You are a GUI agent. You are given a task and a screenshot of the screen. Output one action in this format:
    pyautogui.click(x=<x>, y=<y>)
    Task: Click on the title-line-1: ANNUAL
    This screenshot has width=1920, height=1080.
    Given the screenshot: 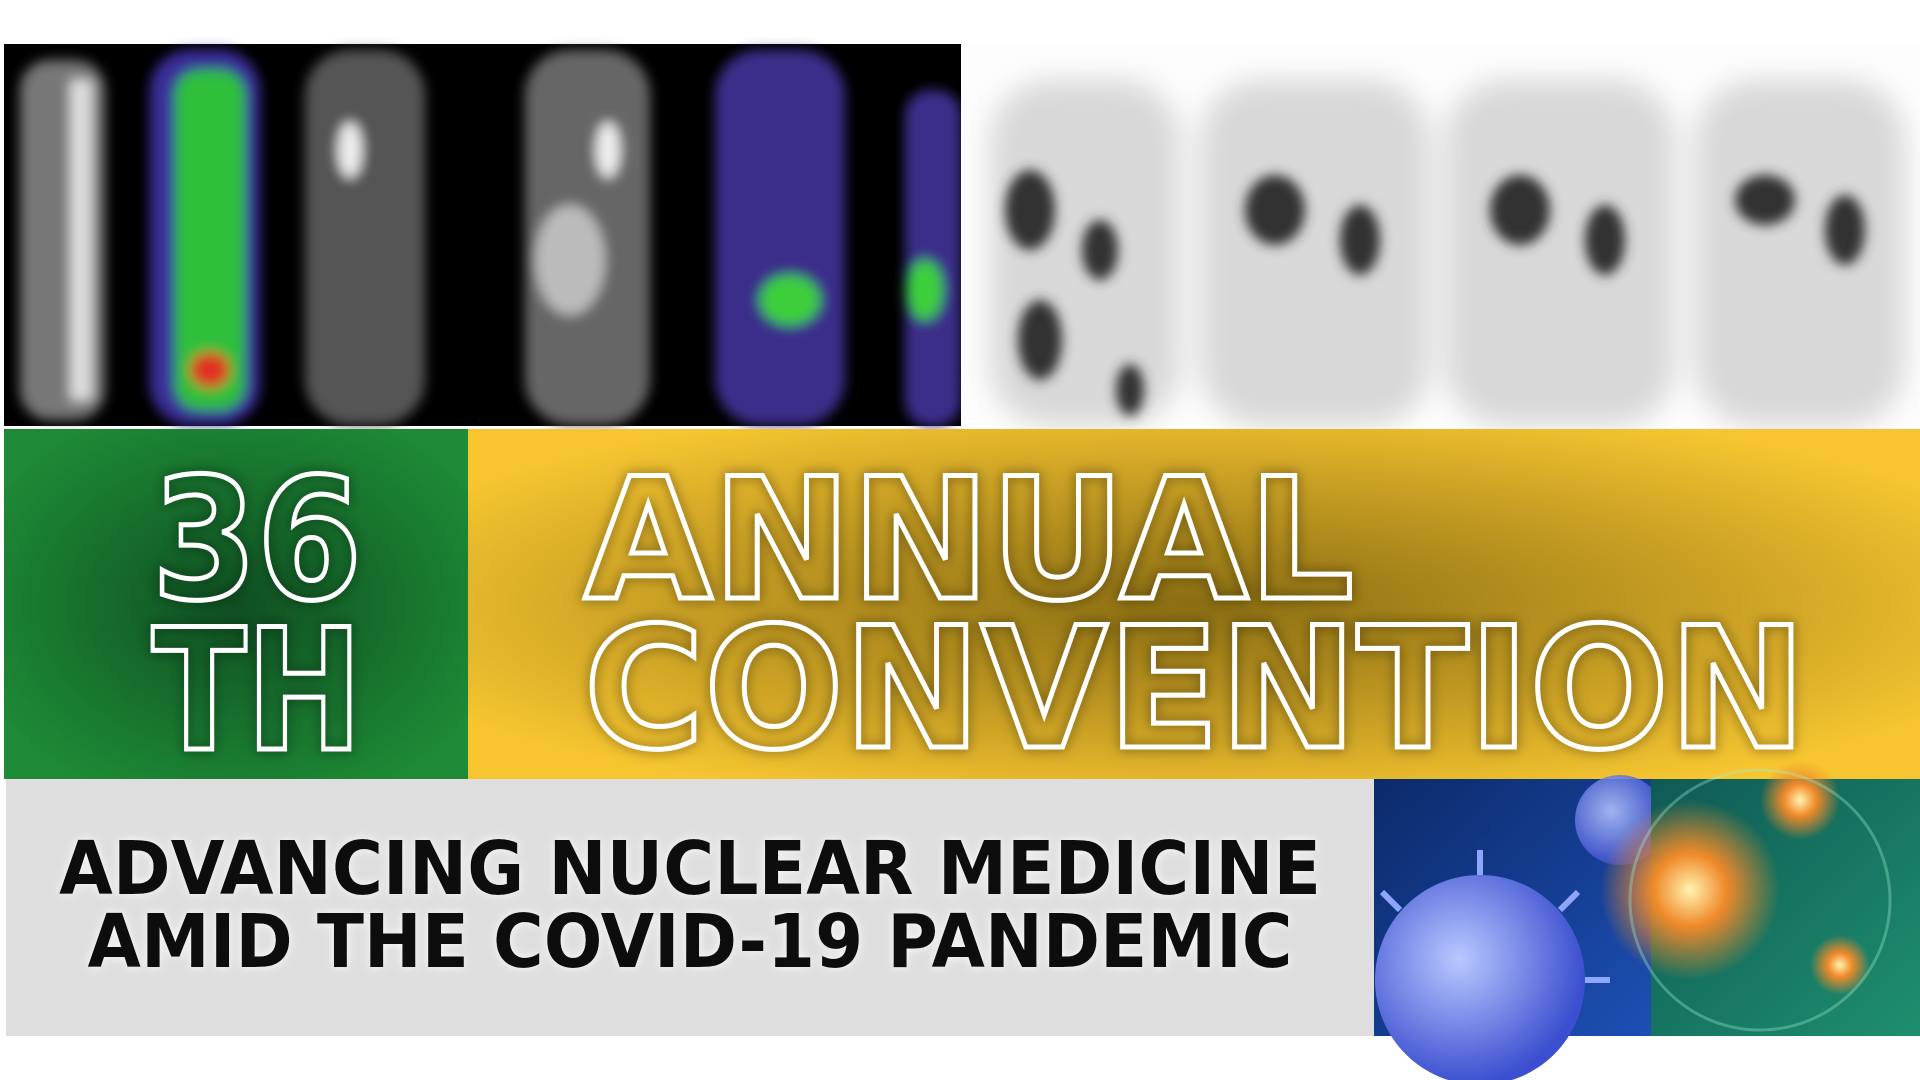 What is the action you would take?
    pyautogui.click(x=969, y=540)
    